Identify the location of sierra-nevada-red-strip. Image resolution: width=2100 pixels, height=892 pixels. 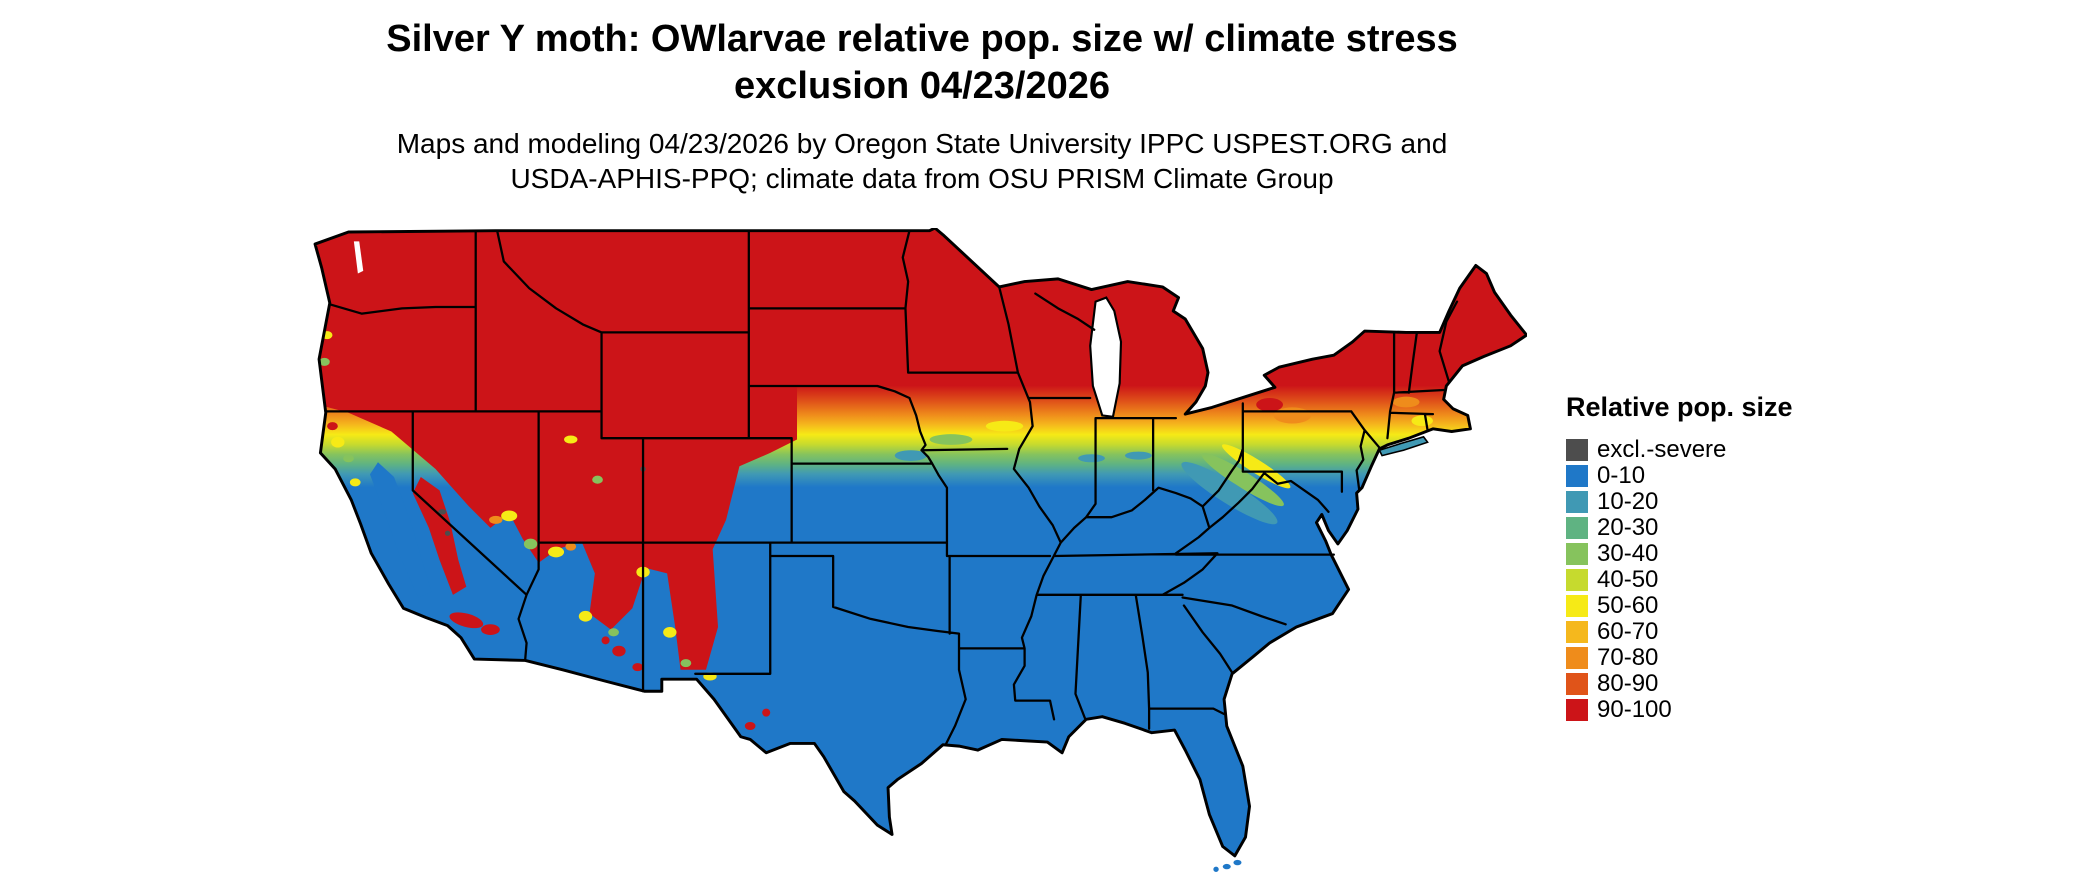
(439, 536).